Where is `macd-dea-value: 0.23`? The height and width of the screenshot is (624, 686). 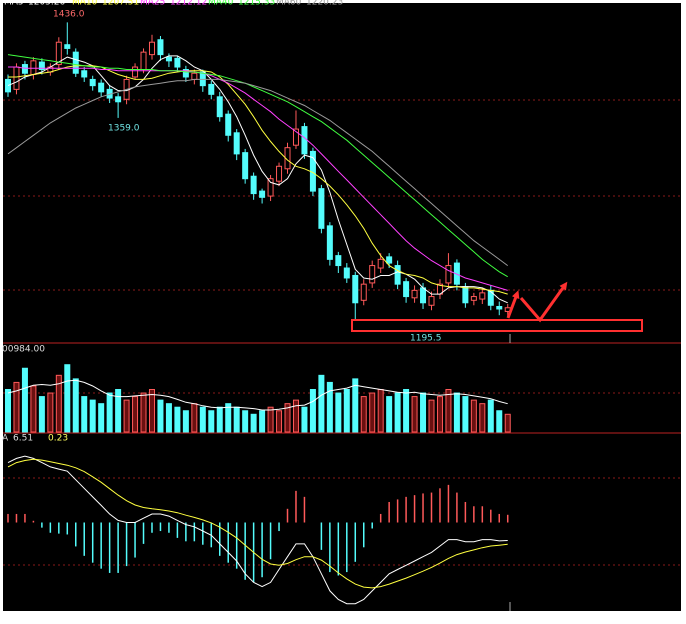
macd-dea-value: 0.23 is located at coordinates (58, 439).